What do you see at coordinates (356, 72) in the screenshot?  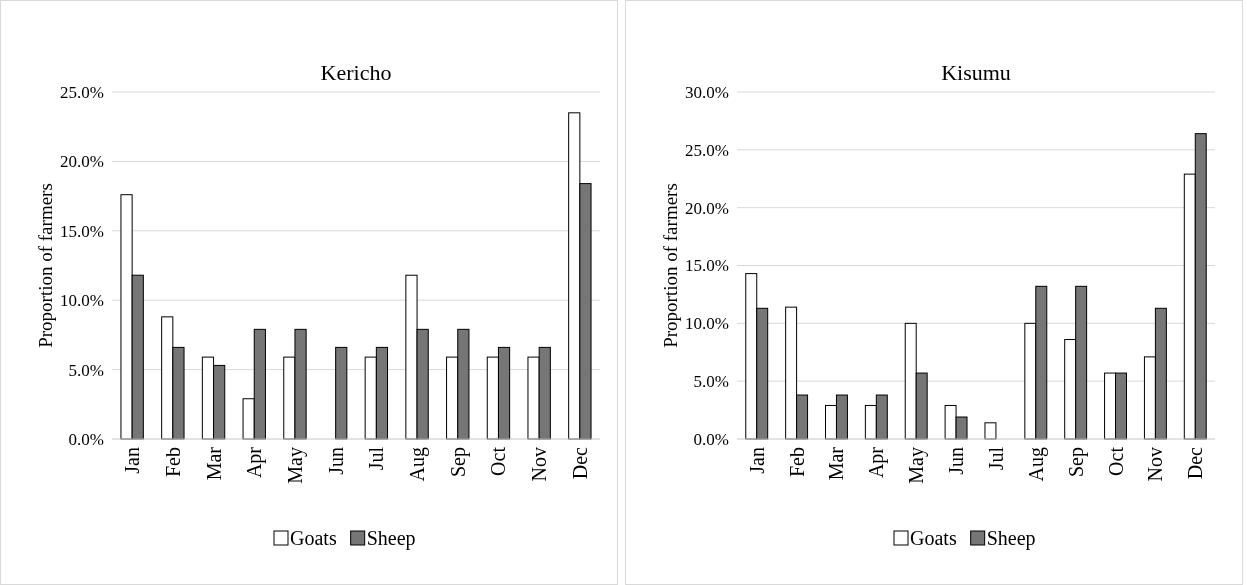 I see `chart-title: Kericho` at bounding box center [356, 72].